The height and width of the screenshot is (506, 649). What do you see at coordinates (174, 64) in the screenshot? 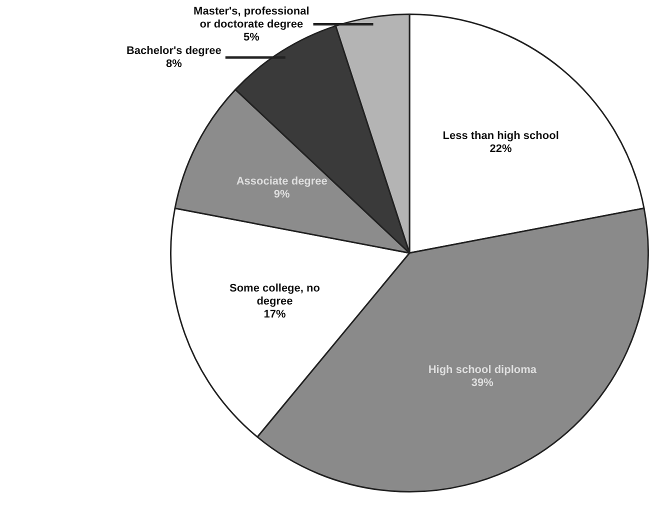
I see `data-label: 8%` at bounding box center [174, 64].